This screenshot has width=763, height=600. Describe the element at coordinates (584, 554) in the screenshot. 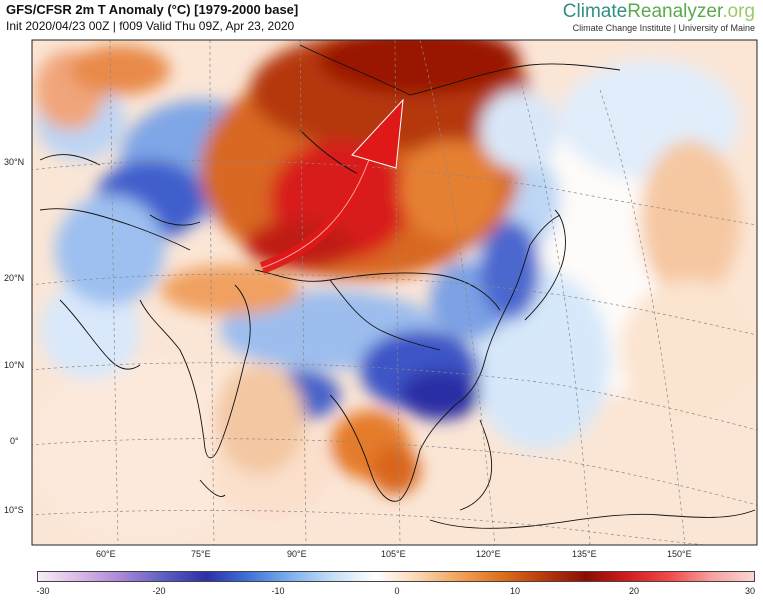

I see `lon-label-135e: 135°E` at that location.